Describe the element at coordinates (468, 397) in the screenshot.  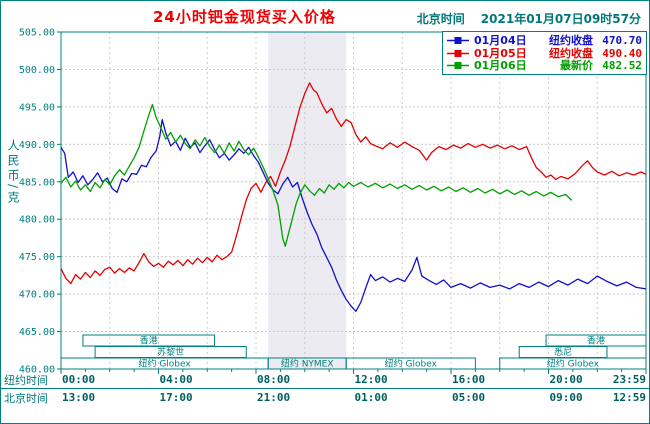
I see `bj-time-label: 05:00` at that location.